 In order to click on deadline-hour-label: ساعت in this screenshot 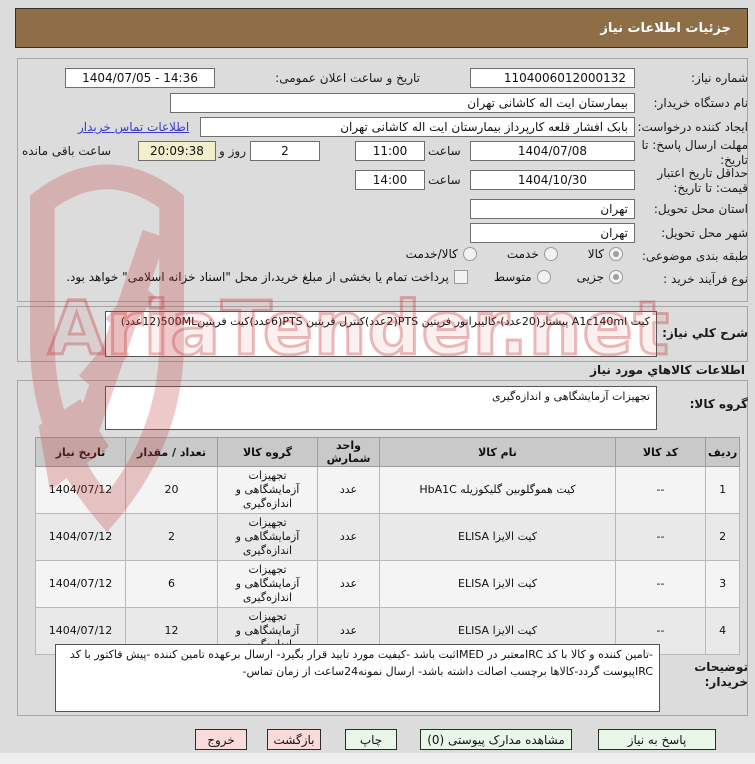, I will do `click(444, 151)`.